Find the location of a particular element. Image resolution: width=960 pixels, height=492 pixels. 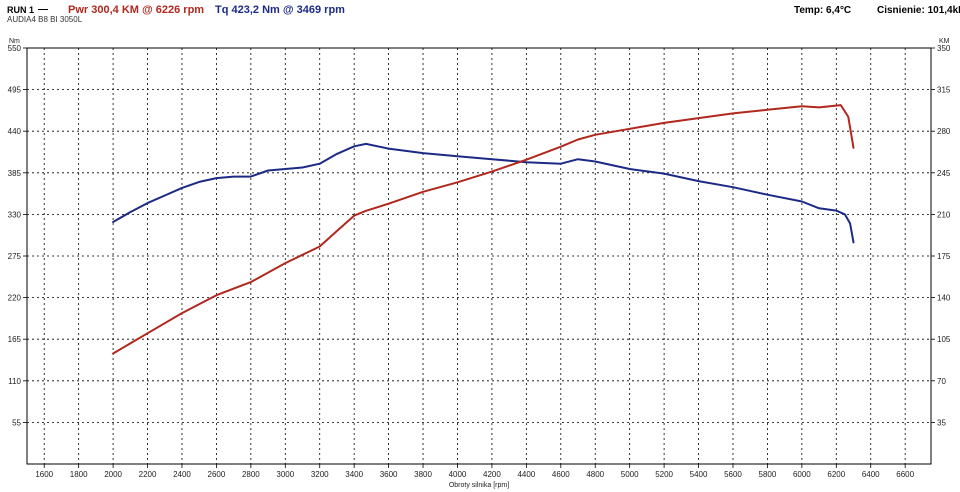

legend-dash: — is located at coordinates (43, 9).